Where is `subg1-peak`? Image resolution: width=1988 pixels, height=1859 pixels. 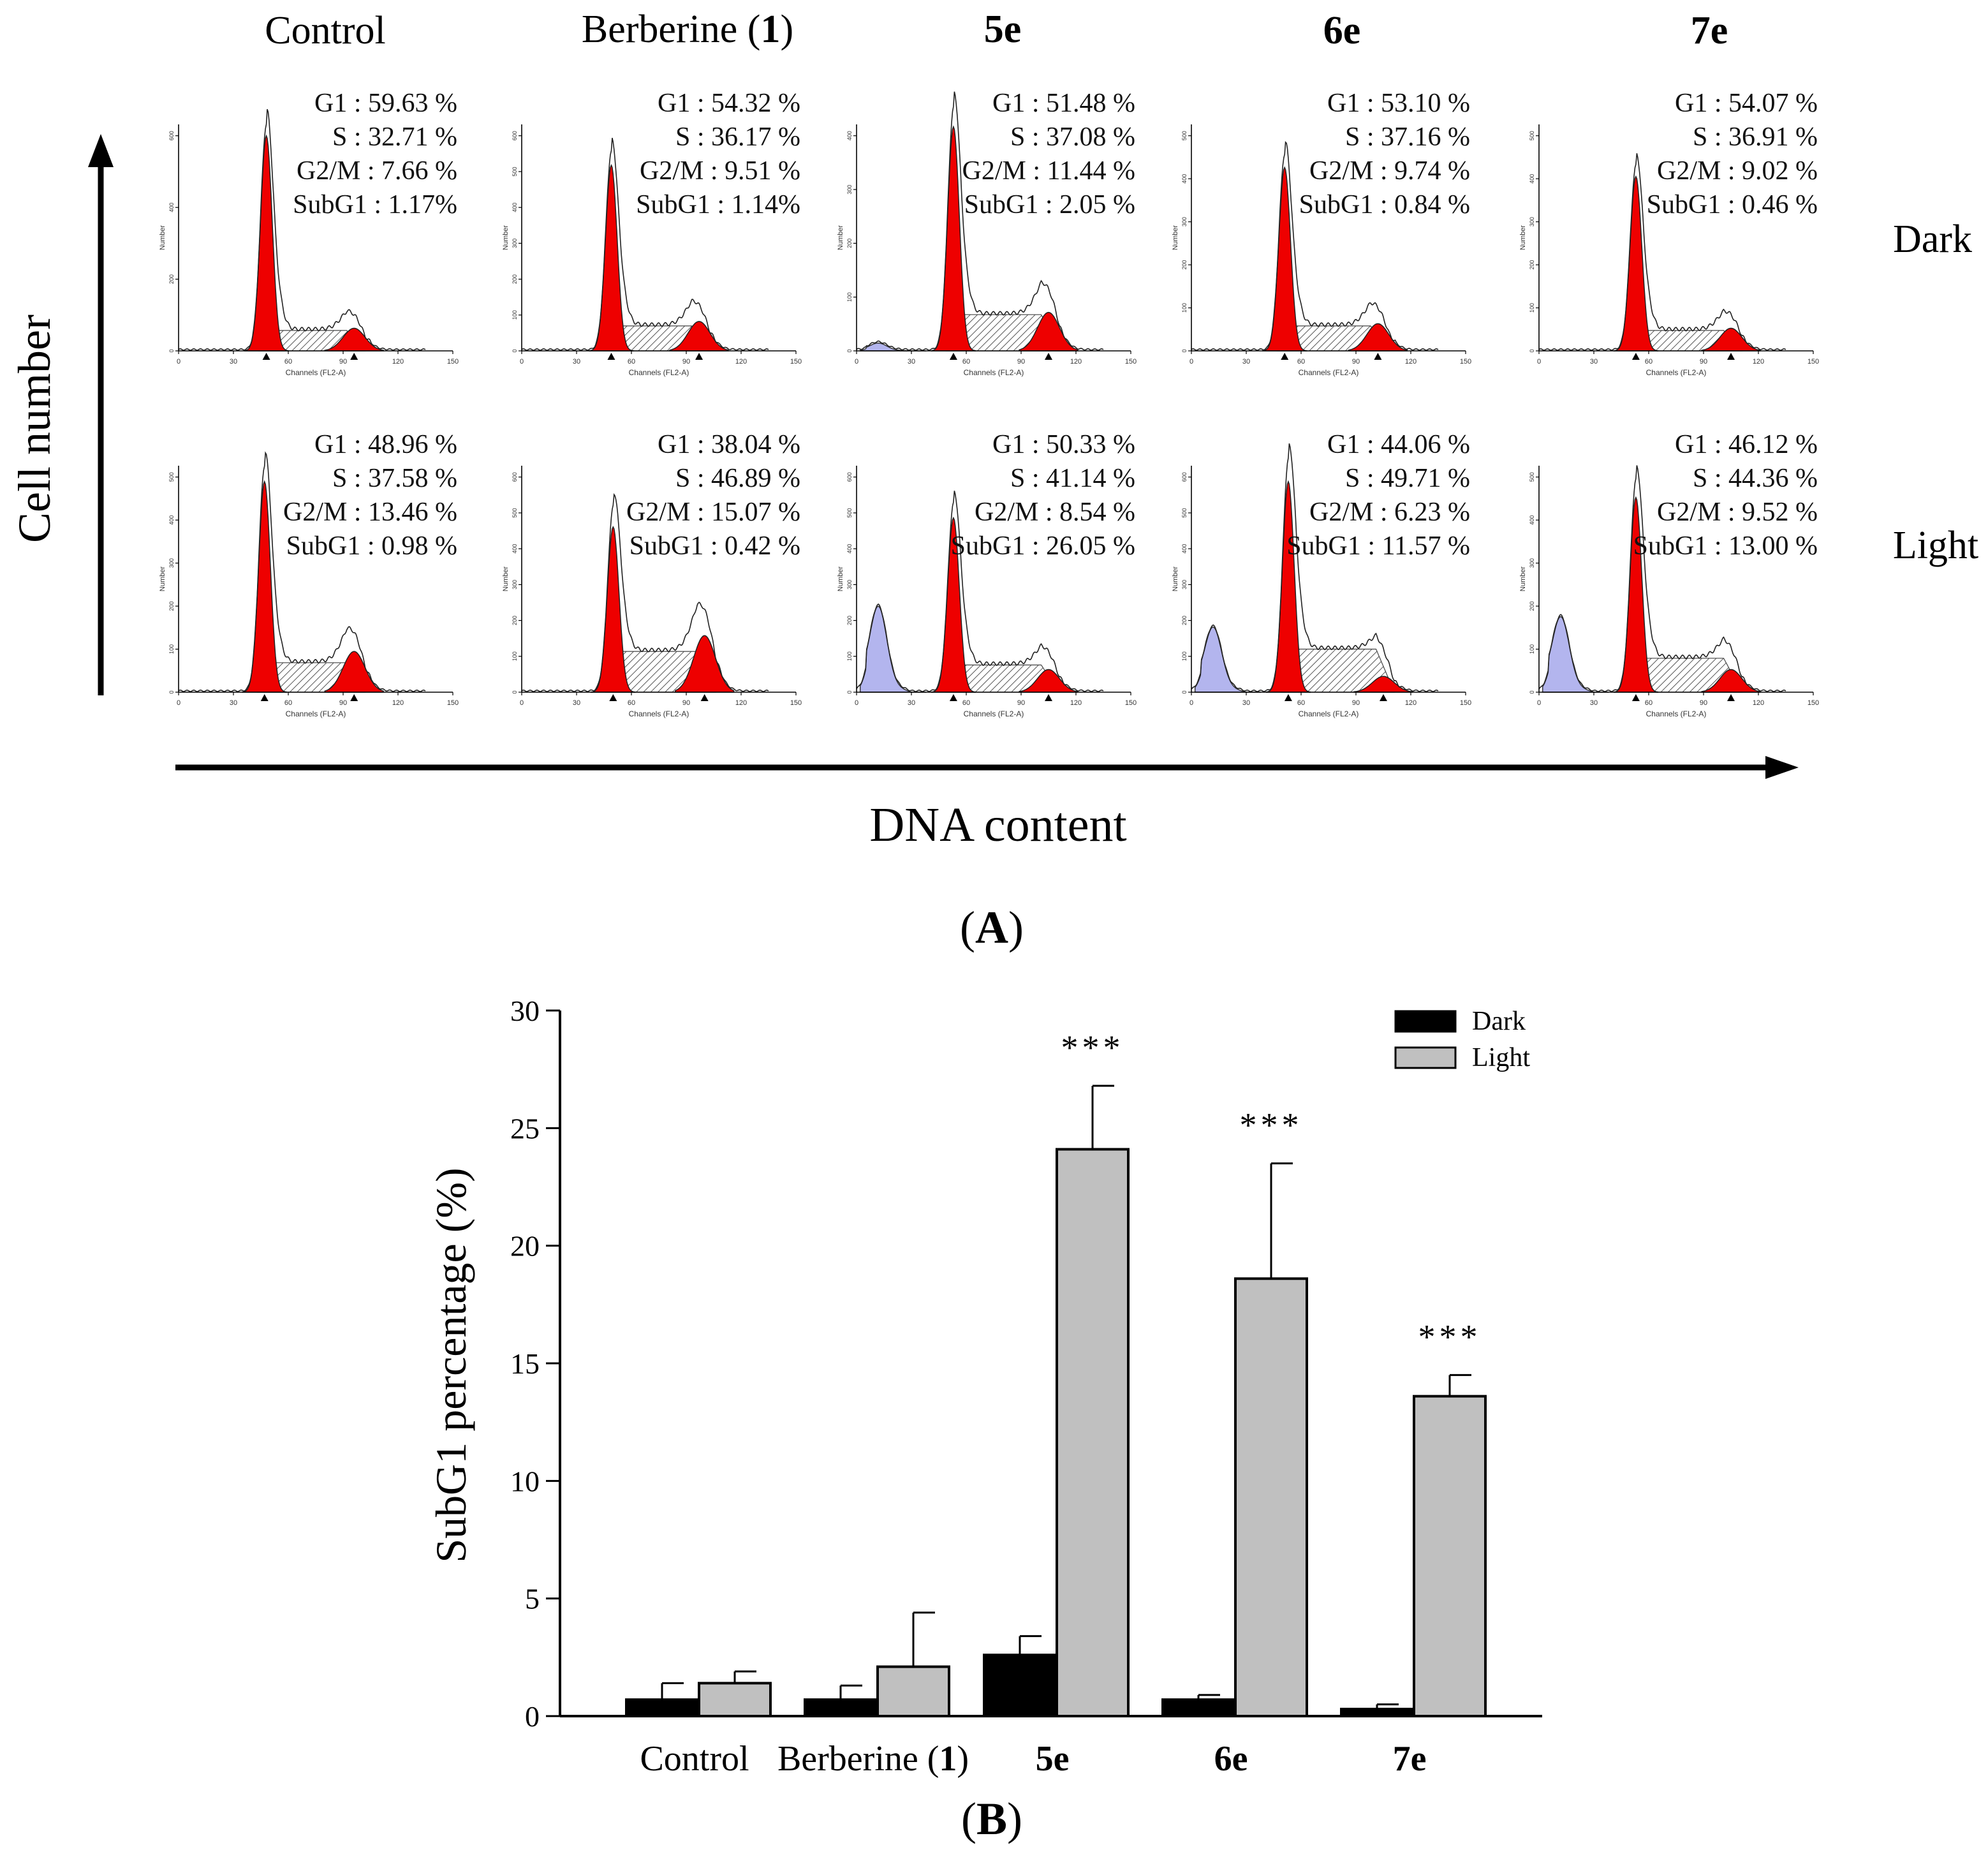 subg1-peak is located at coordinates (1227, 660).